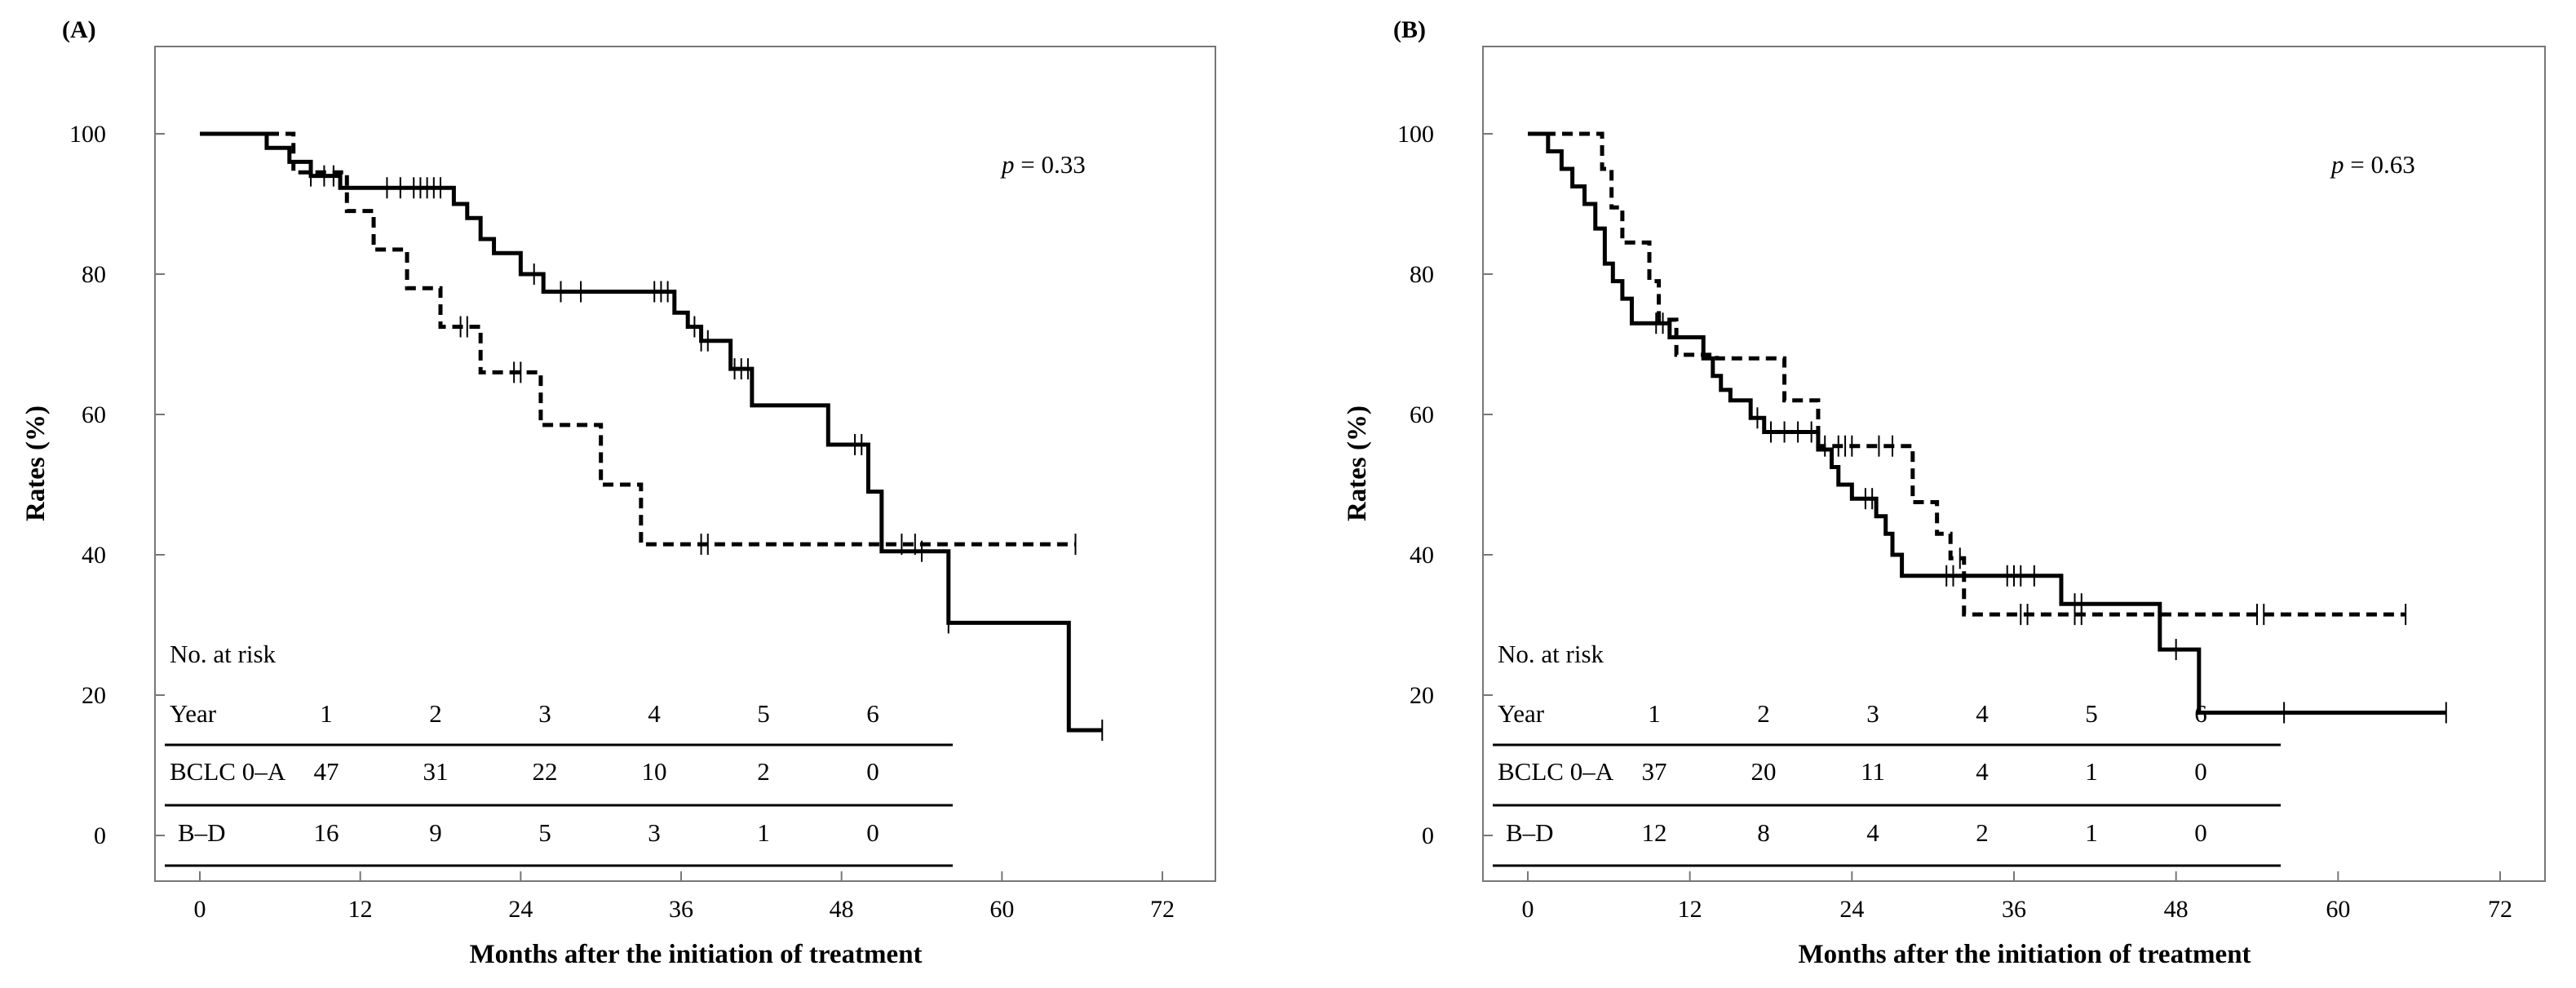 This screenshot has width=2576, height=988. What do you see at coordinates (326, 771) in the screenshot?
I see `risk-count: 47` at bounding box center [326, 771].